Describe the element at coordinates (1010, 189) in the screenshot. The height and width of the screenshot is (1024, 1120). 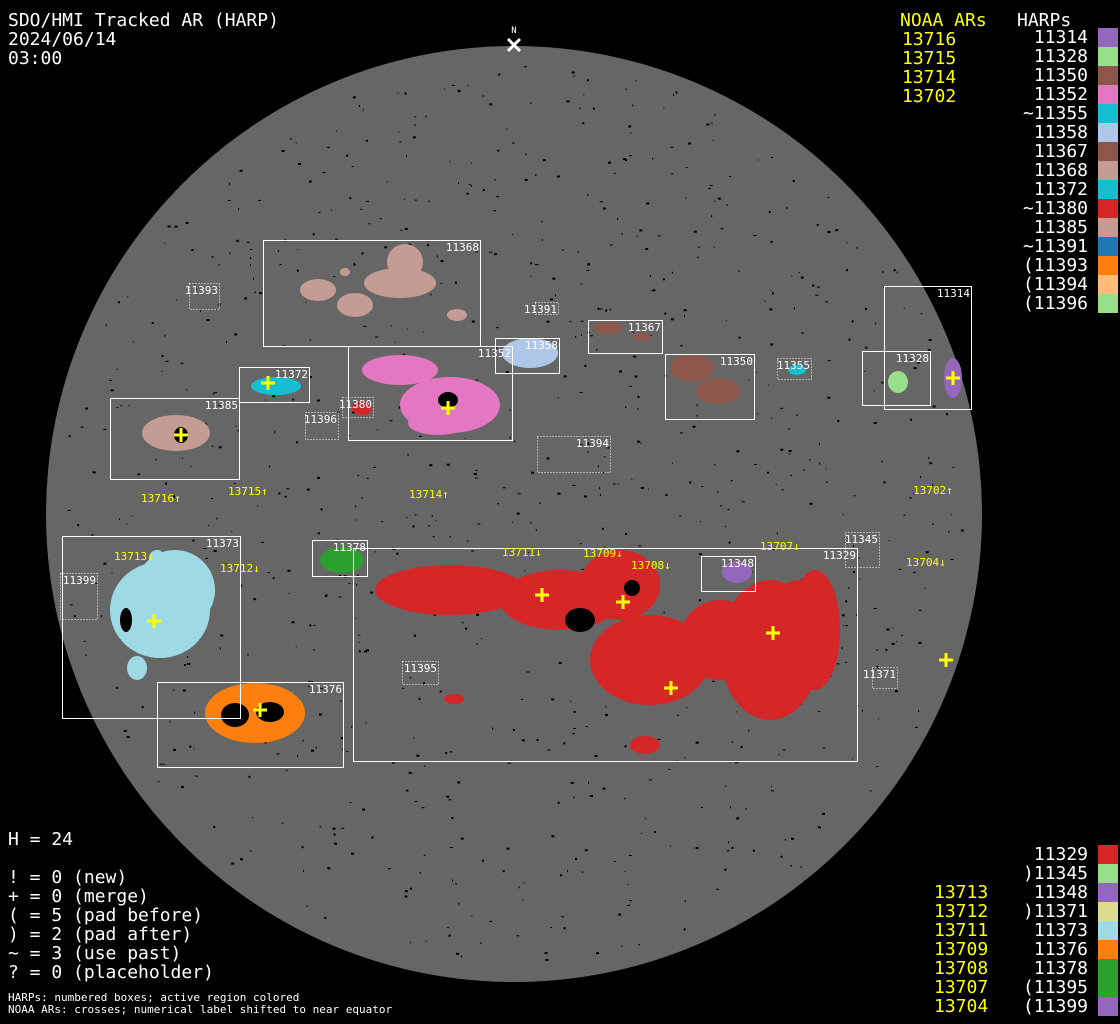
I see `harp-legend-item: 11372` at that location.